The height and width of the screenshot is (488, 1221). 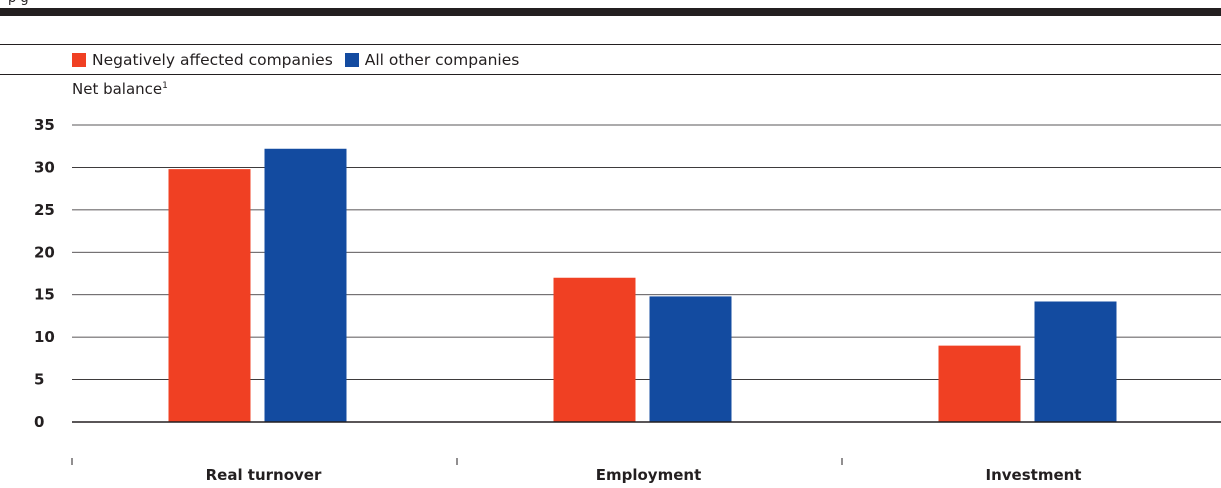 What do you see at coordinates (165, 86) in the screenshot?
I see `unit-footnote-marker: 1` at bounding box center [165, 86].